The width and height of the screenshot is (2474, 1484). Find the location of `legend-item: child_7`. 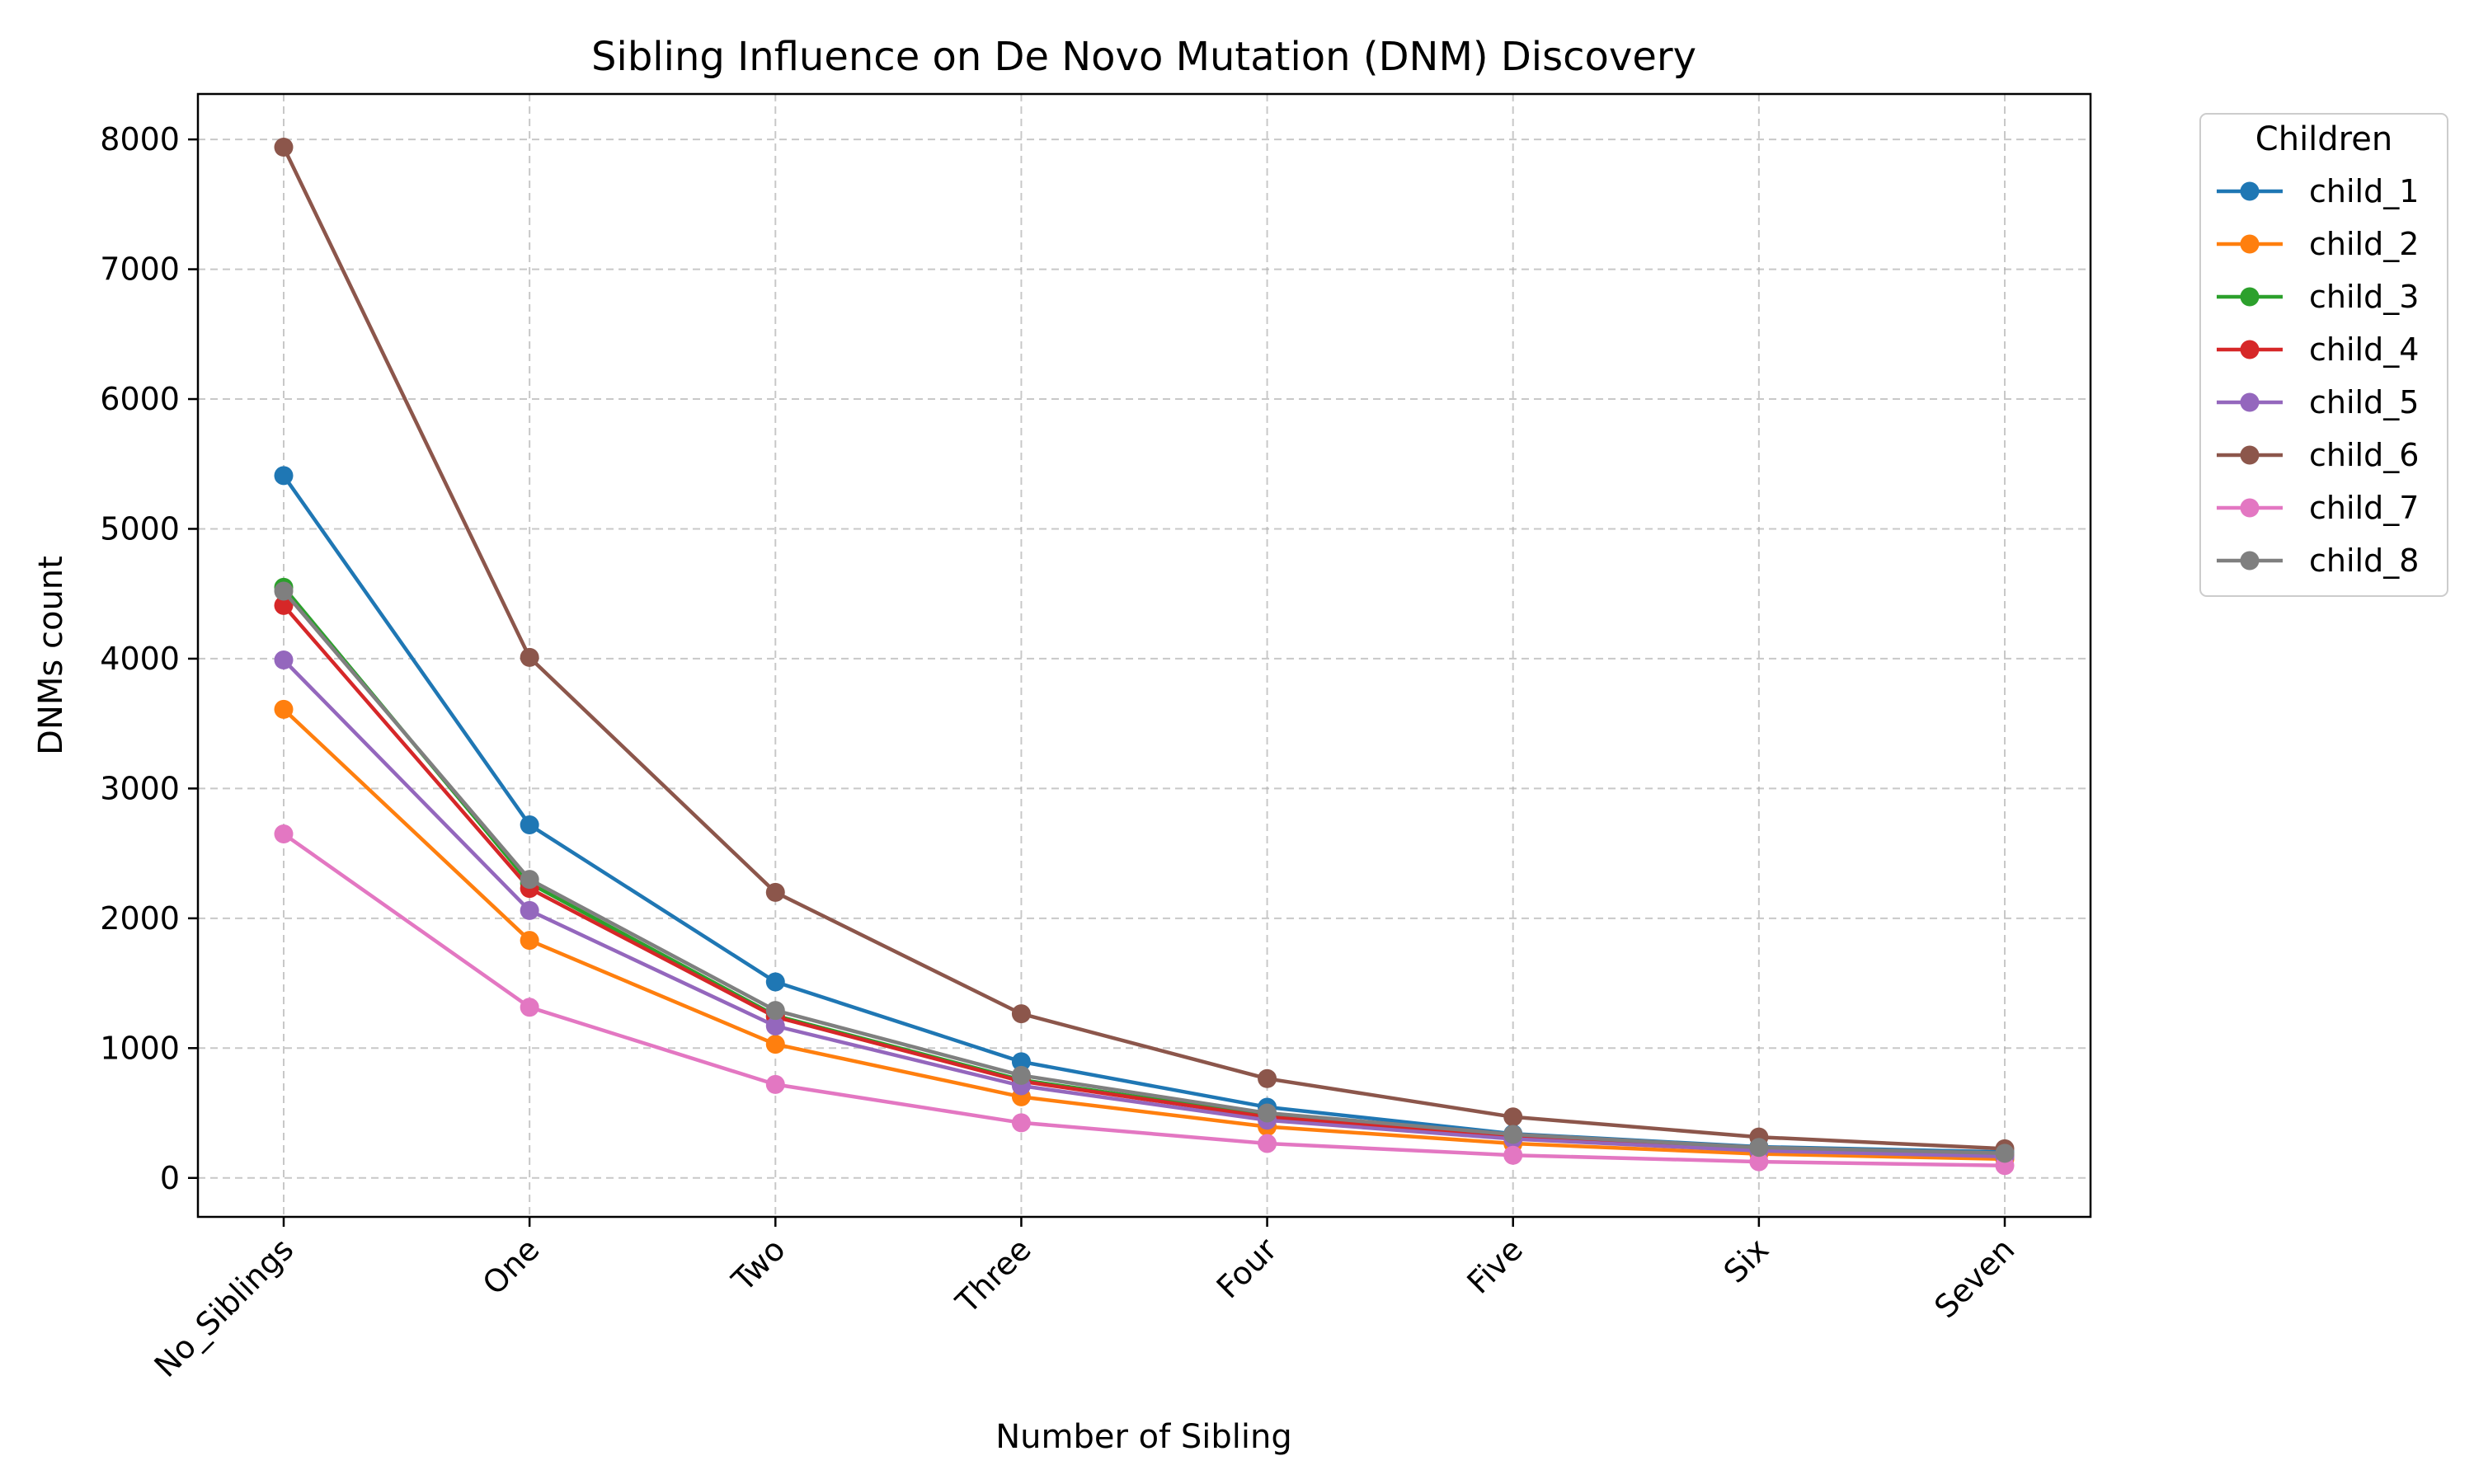

legend-item: child_7 is located at coordinates (2318, 508).